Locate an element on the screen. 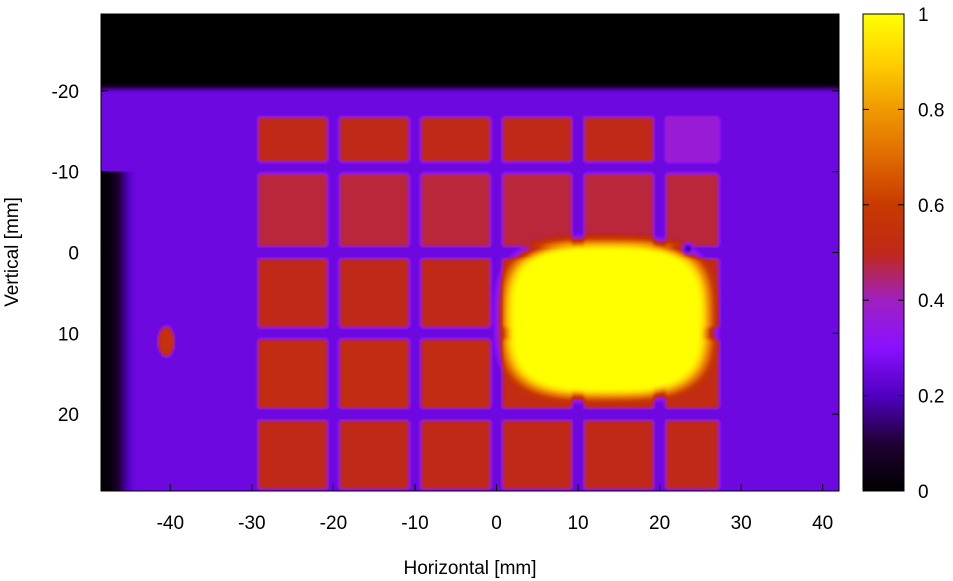 The image size is (953, 581). colorbar-tick-label: 0.8 is located at coordinates (931, 110).